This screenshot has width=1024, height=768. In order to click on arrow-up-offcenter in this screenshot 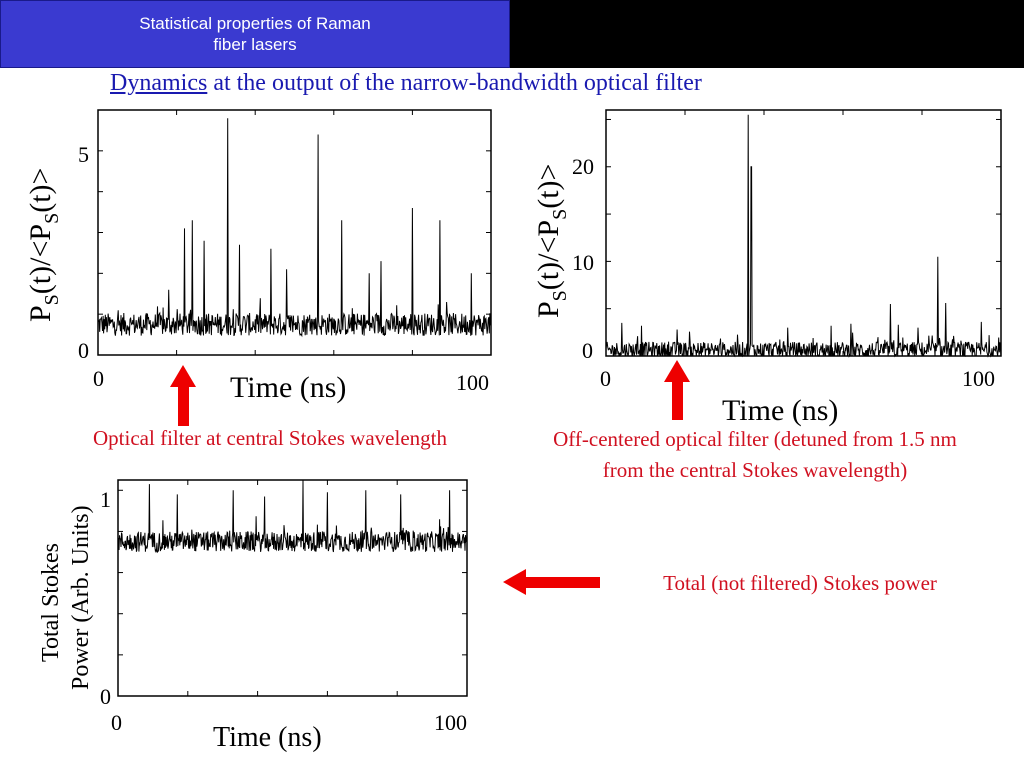, I will do `click(677, 390)`.